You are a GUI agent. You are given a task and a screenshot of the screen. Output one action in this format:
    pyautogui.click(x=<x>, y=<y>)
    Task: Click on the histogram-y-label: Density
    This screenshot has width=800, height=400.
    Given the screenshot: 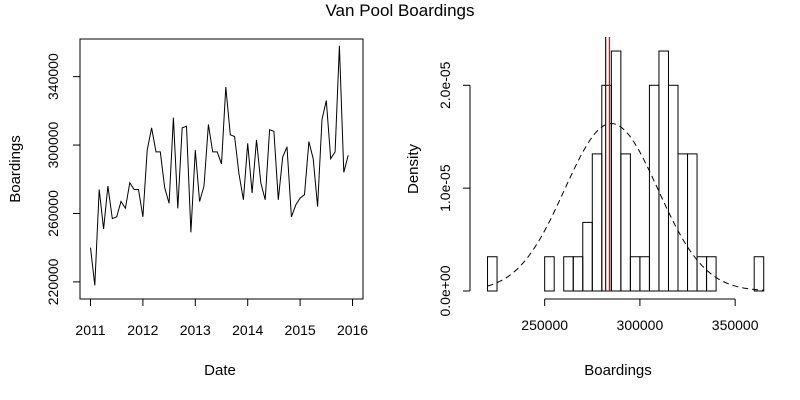 What is the action you would take?
    pyautogui.click(x=413, y=168)
    